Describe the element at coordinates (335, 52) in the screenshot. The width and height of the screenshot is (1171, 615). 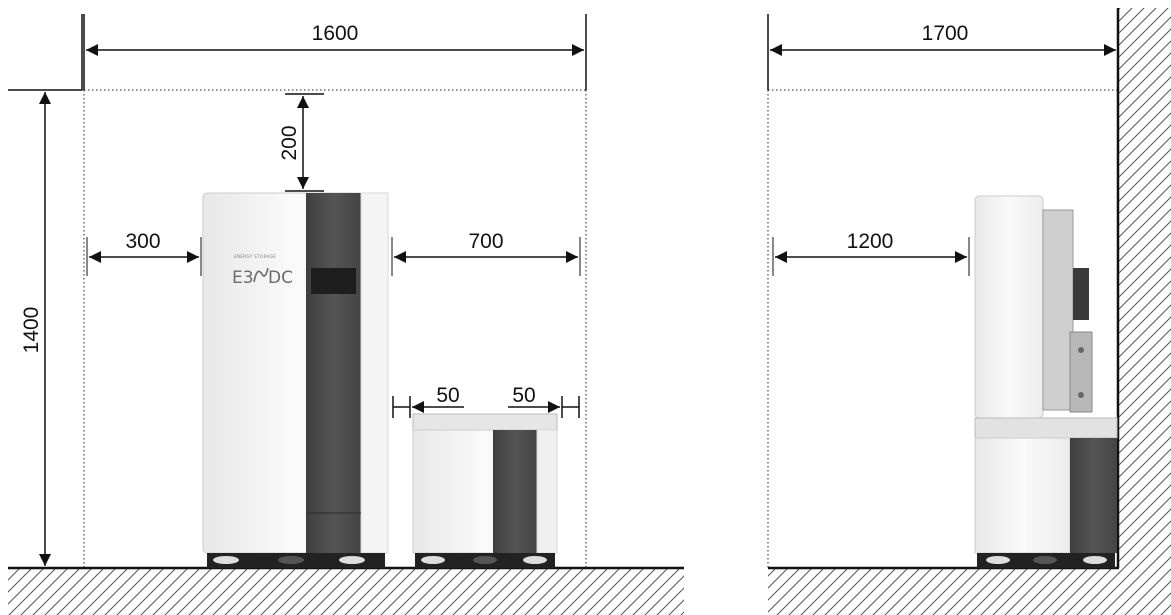
I see `dimension-front-width: 1600` at that location.